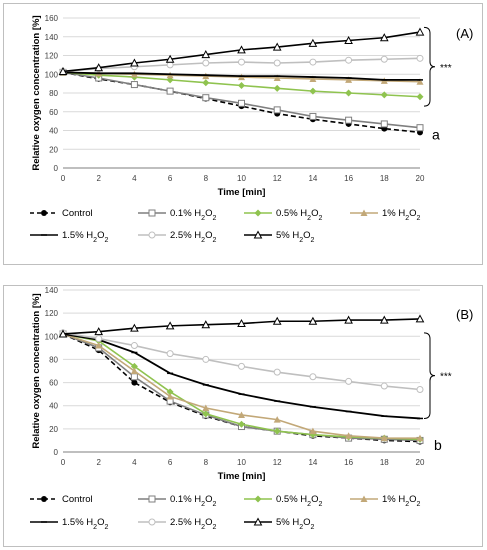 The width and height of the screenshot is (487, 550). What do you see at coordinates (242, 476) in the screenshot?
I see `b-x-axis-label: Time [min]` at bounding box center [242, 476].